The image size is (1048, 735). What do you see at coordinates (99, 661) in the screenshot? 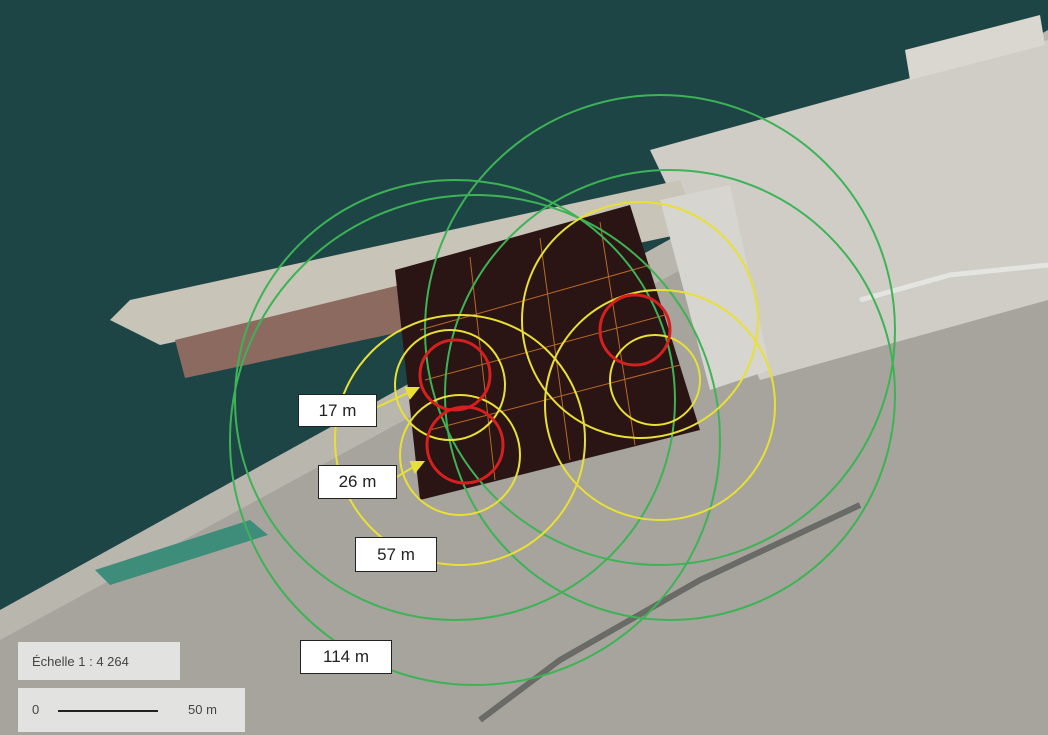
I see `scale-ratio: Échelle 1 : 4 264` at bounding box center [99, 661].